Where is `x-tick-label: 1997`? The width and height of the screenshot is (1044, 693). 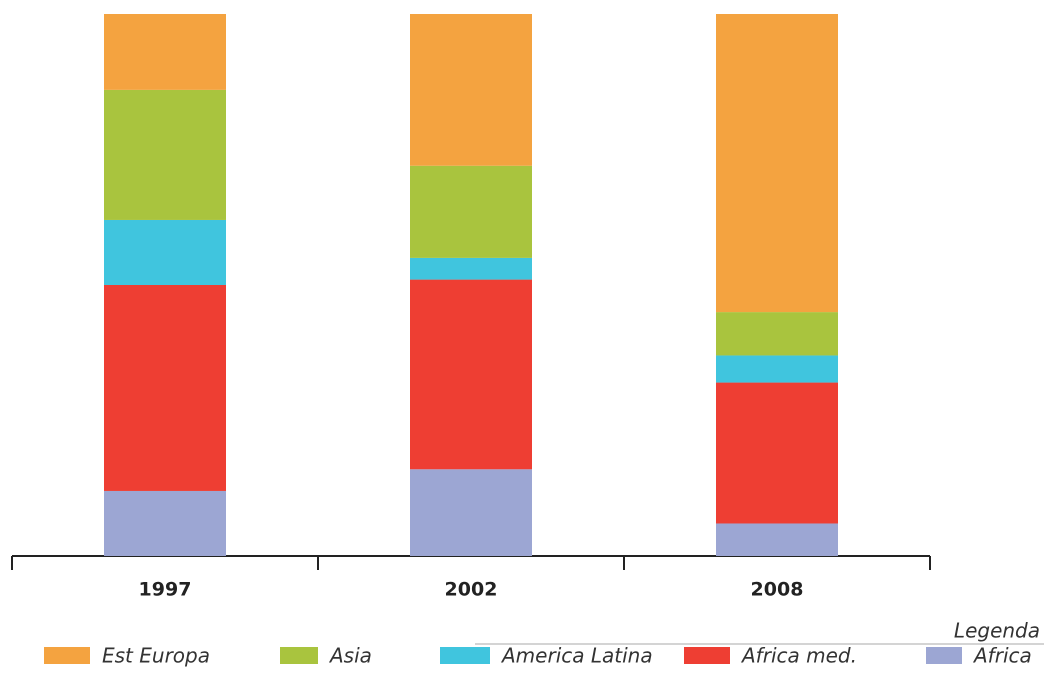 x-tick-label: 1997 is located at coordinates (165, 590).